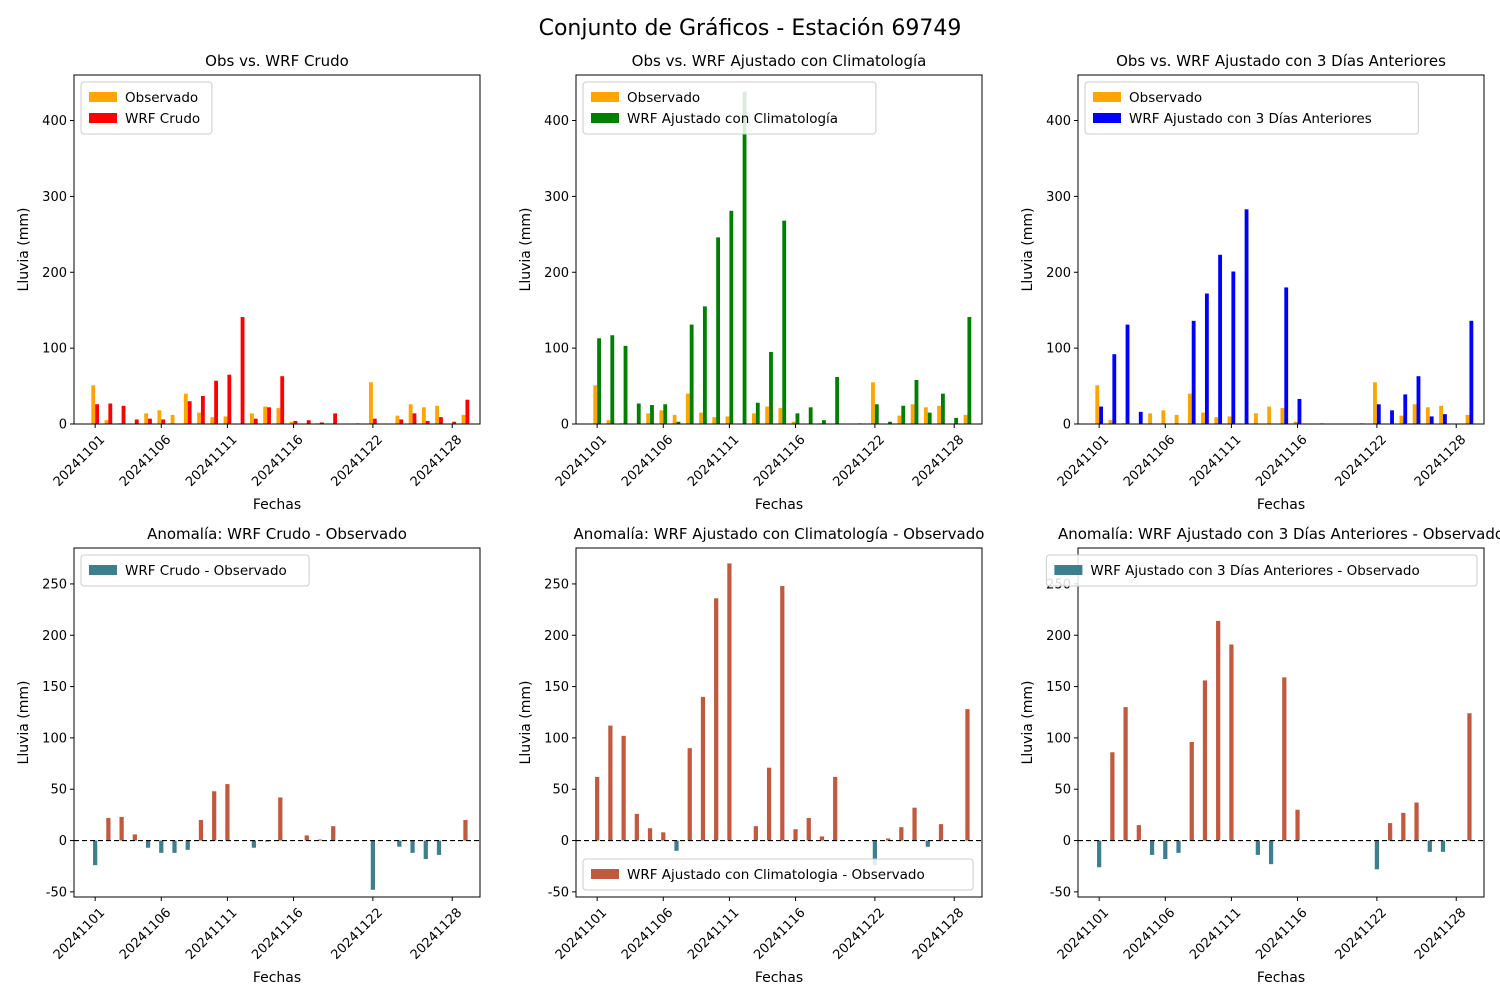 This screenshot has width=1500, height=1000. Describe the element at coordinates (581, 460) in the screenshot. I see `x-tick-label: 20241101` at that location.